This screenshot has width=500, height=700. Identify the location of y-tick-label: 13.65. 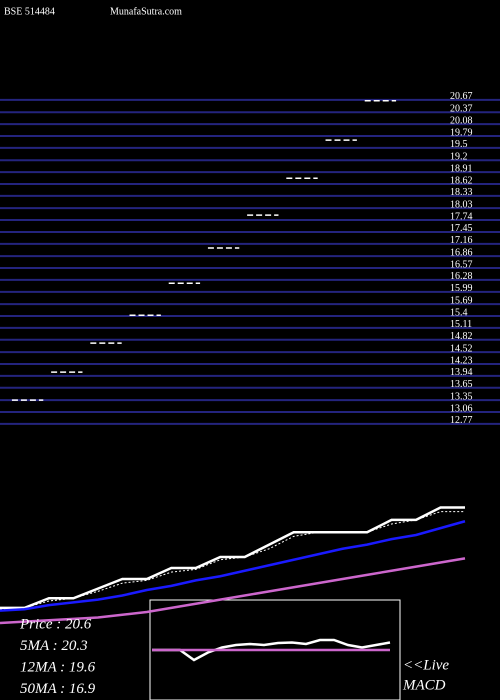
(461, 384).